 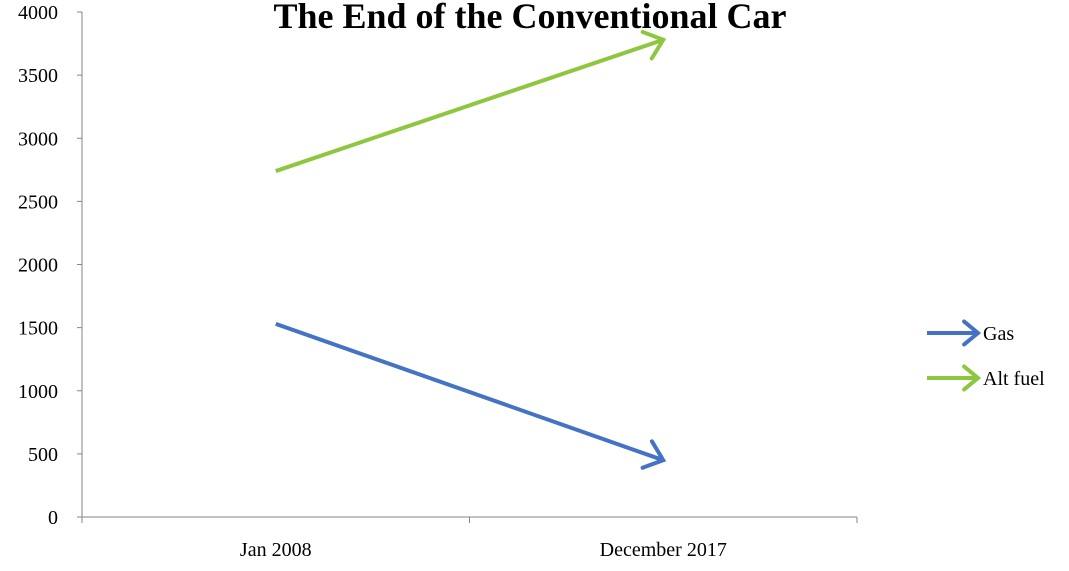 I want to click on y-tick-label: 2000, so click(x=38, y=266).